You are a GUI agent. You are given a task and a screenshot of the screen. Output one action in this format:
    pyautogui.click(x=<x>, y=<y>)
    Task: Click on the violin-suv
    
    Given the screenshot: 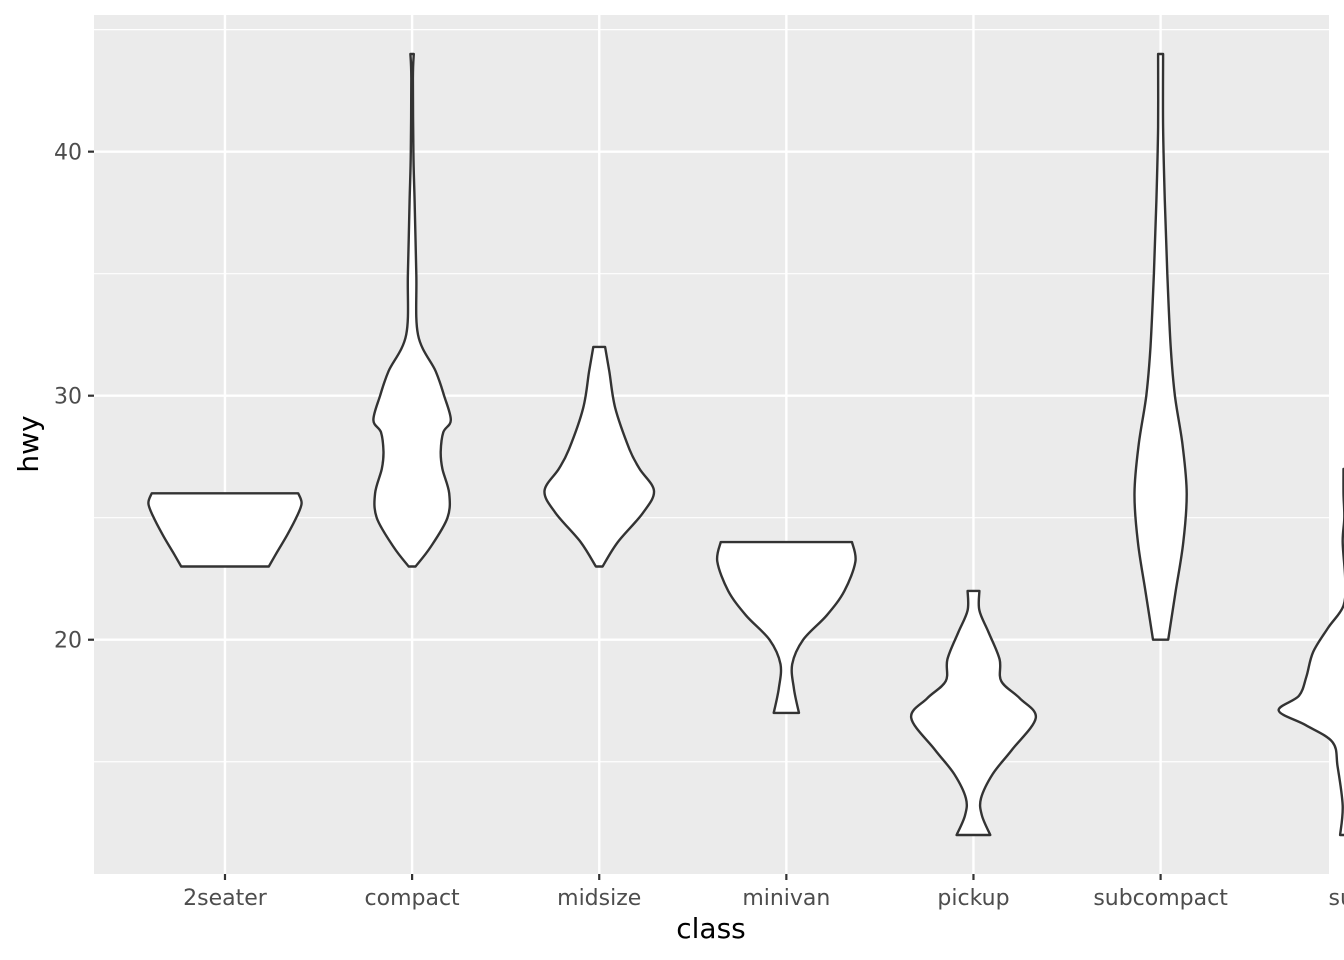 What is the action you would take?
    pyautogui.click(x=1310, y=652)
    